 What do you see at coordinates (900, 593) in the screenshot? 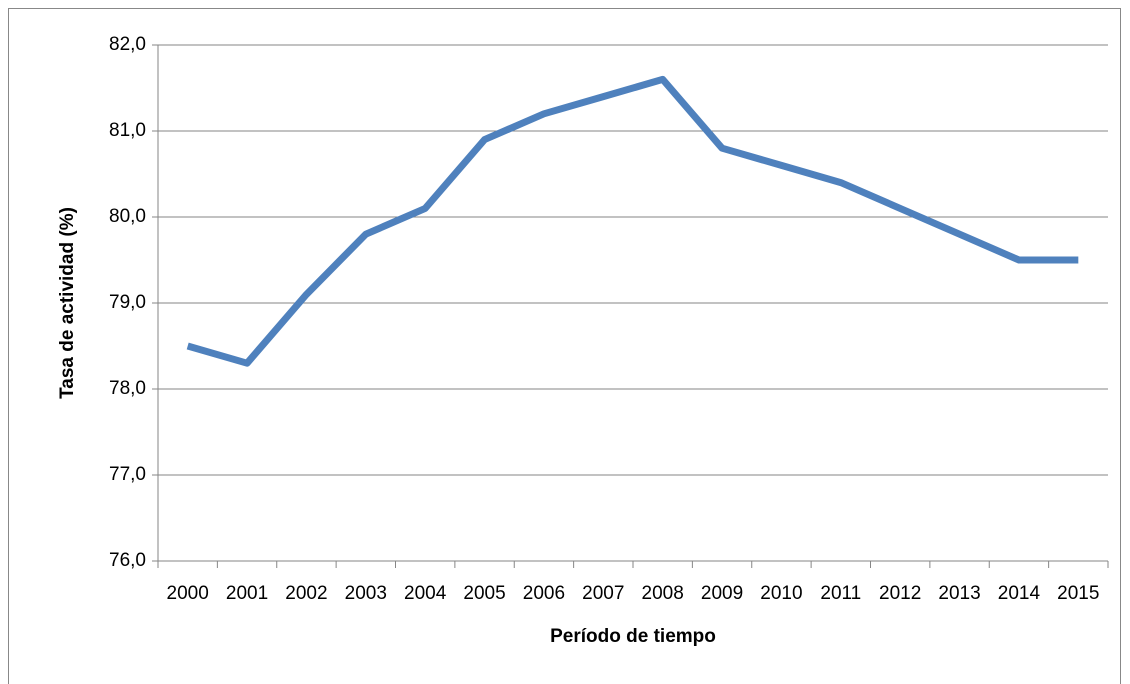
I see `x-tick-label: 2012` at bounding box center [900, 593].